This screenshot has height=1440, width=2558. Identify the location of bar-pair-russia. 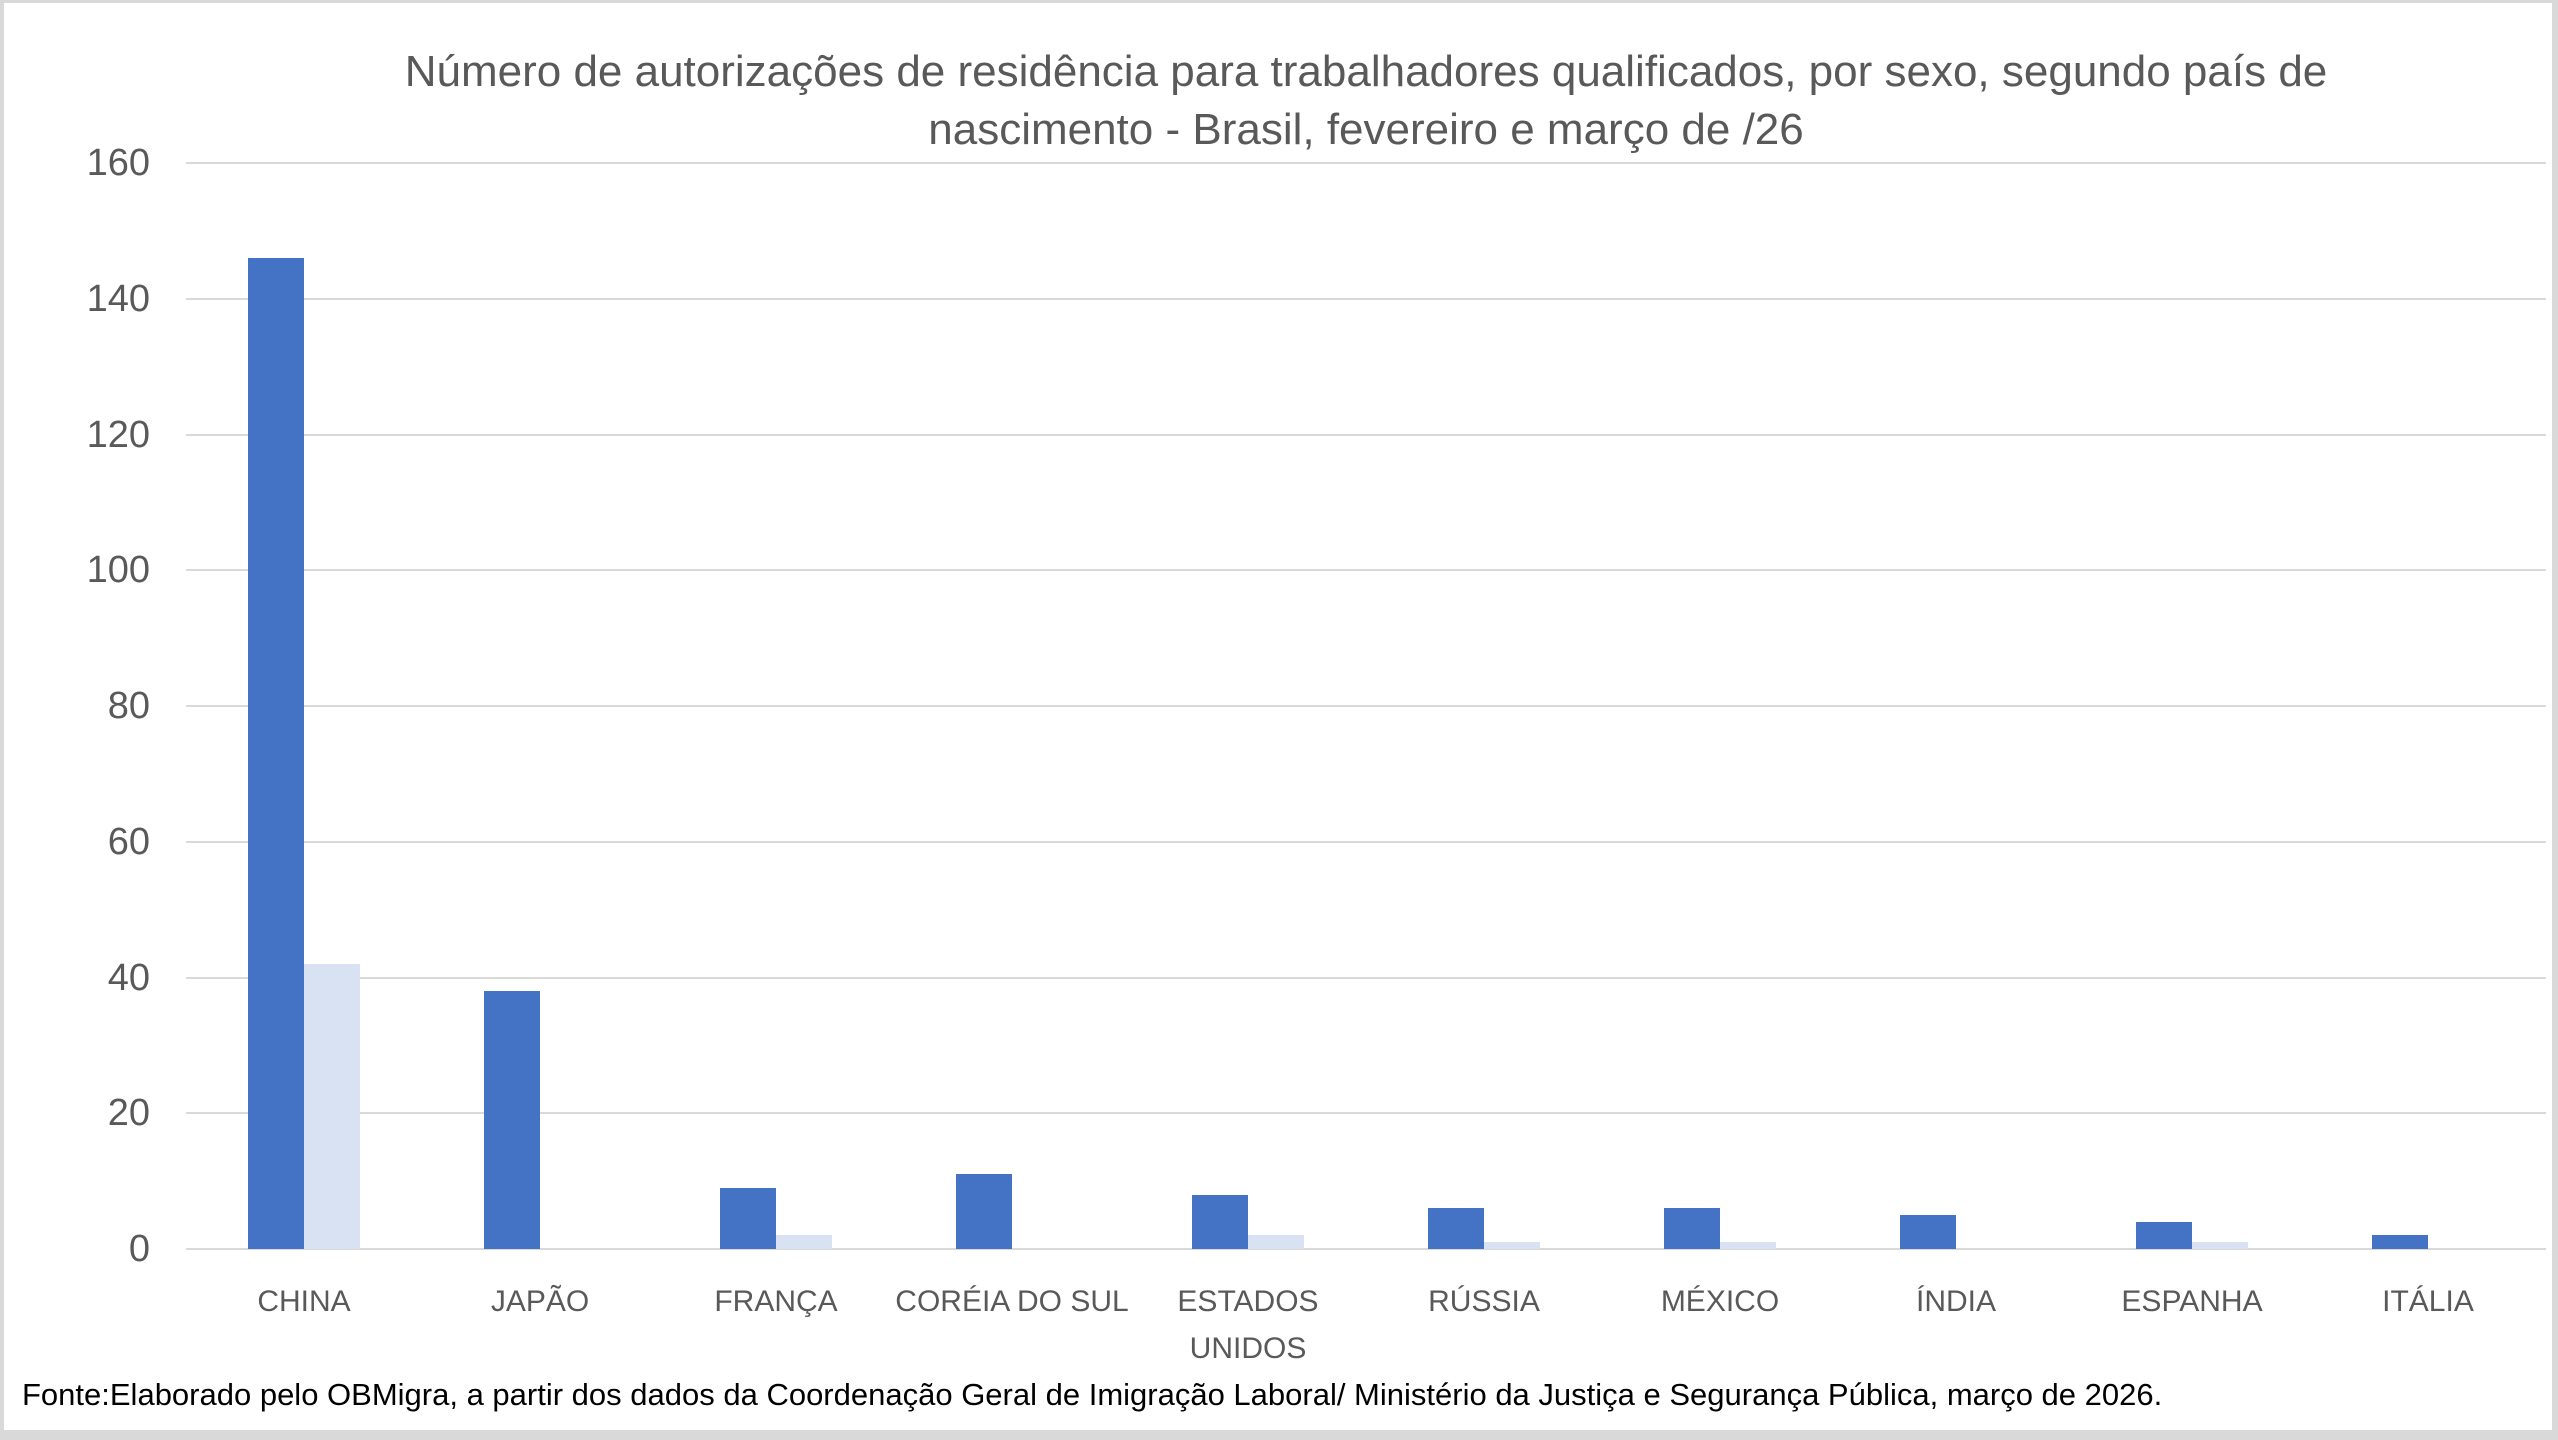
(1484, 1228).